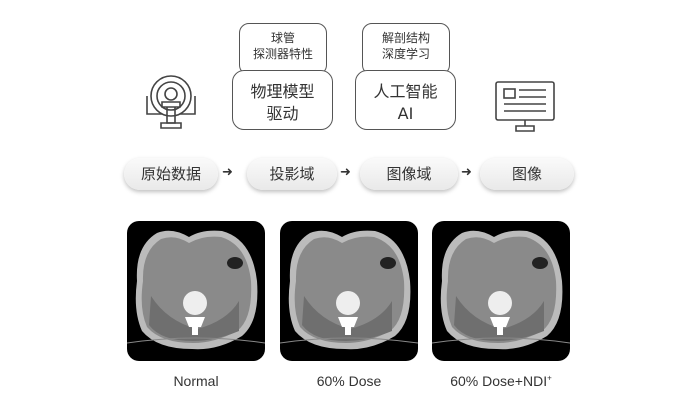  What do you see at coordinates (405, 91) in the screenshot?
I see `main-line: 人工智能` at bounding box center [405, 91].